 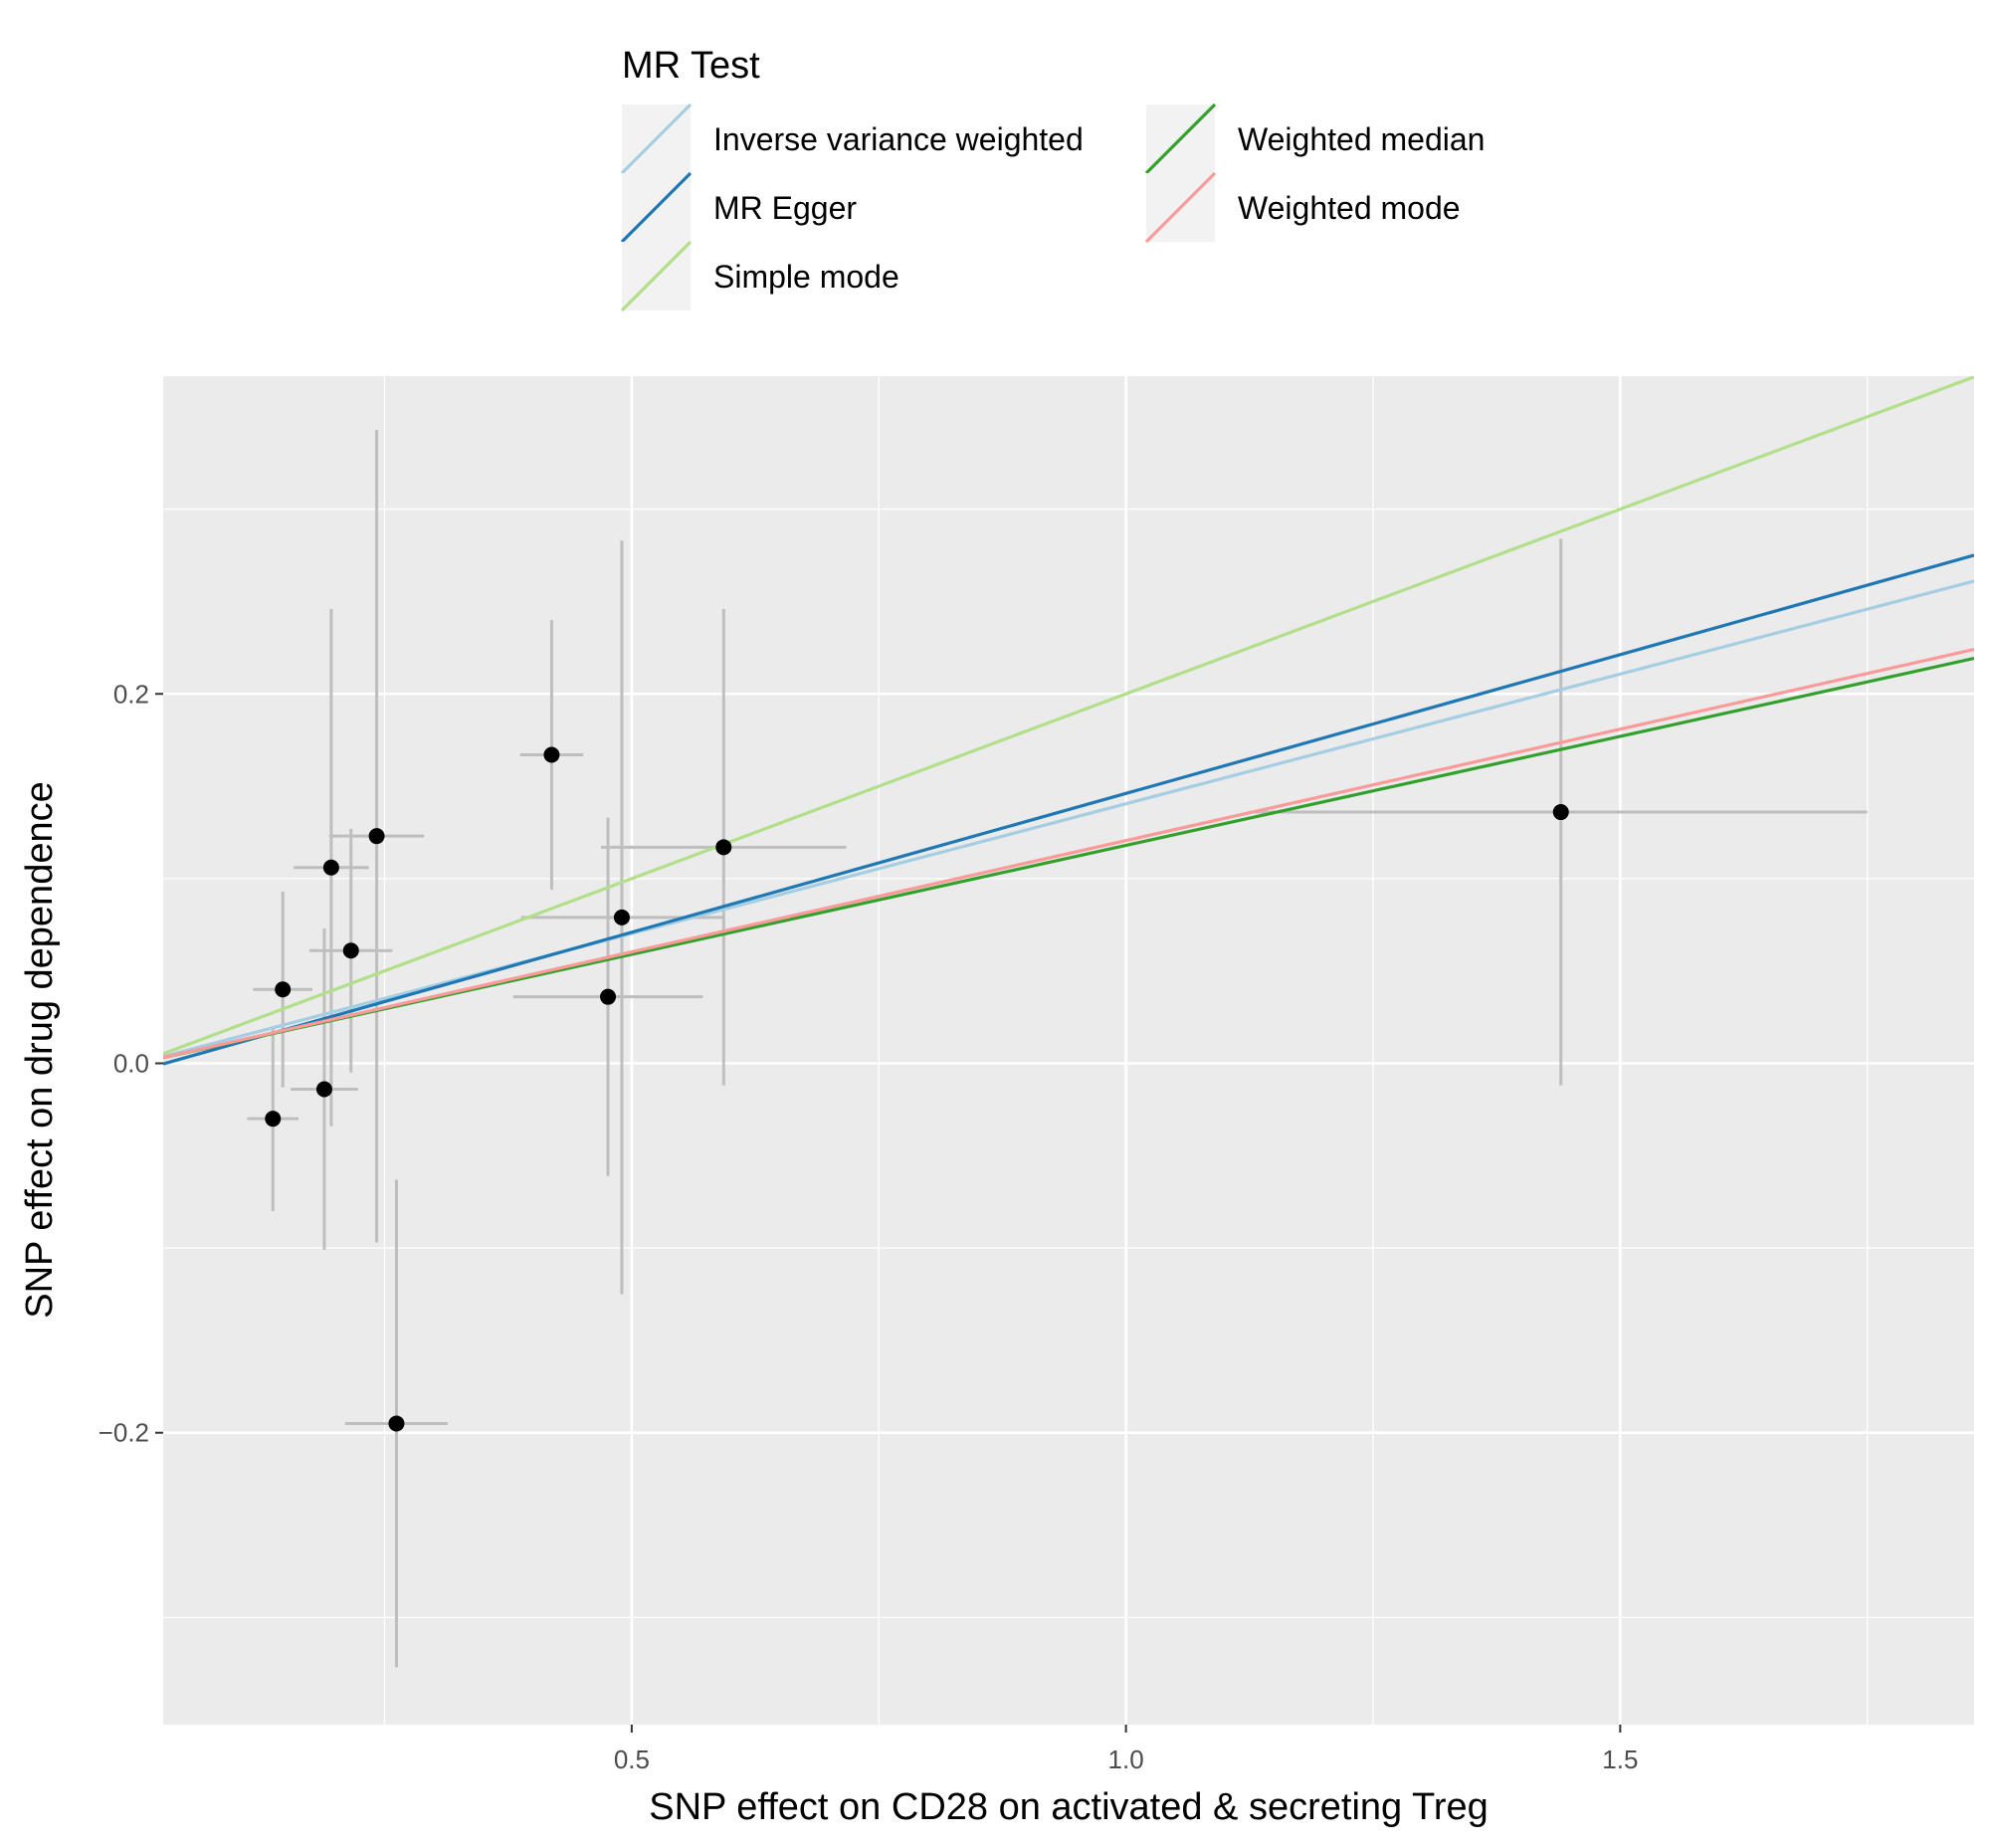 What do you see at coordinates (124, 1433) in the screenshot?
I see `y-tick-label: −0.2` at bounding box center [124, 1433].